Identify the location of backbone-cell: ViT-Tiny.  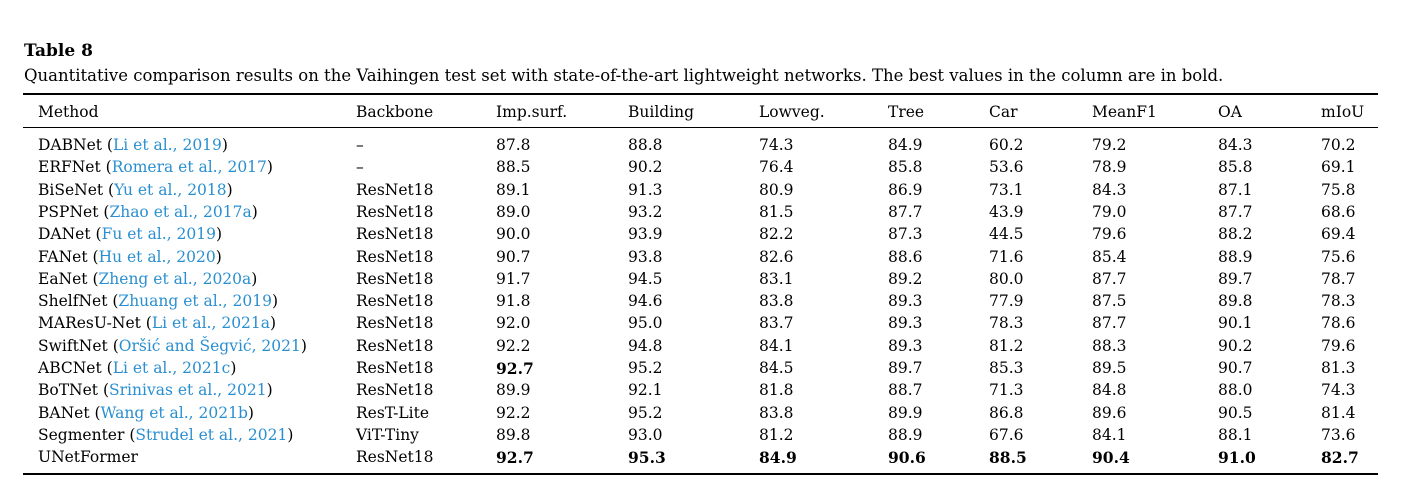
(387, 434).